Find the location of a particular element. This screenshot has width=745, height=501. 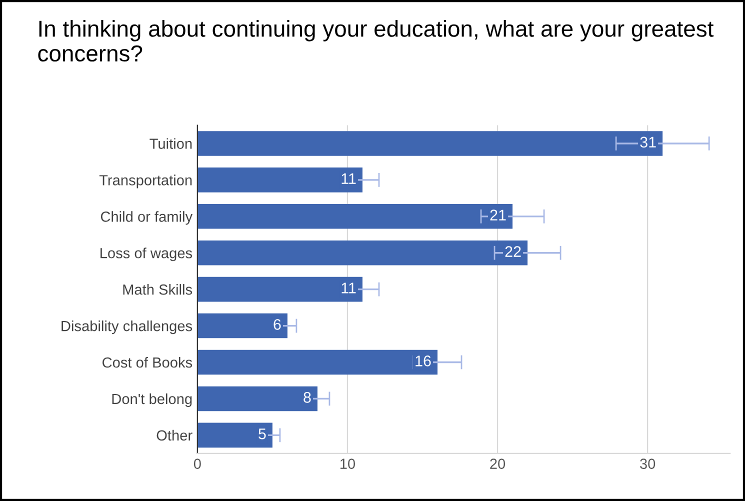

x-tick-label: 10 is located at coordinates (348, 463).